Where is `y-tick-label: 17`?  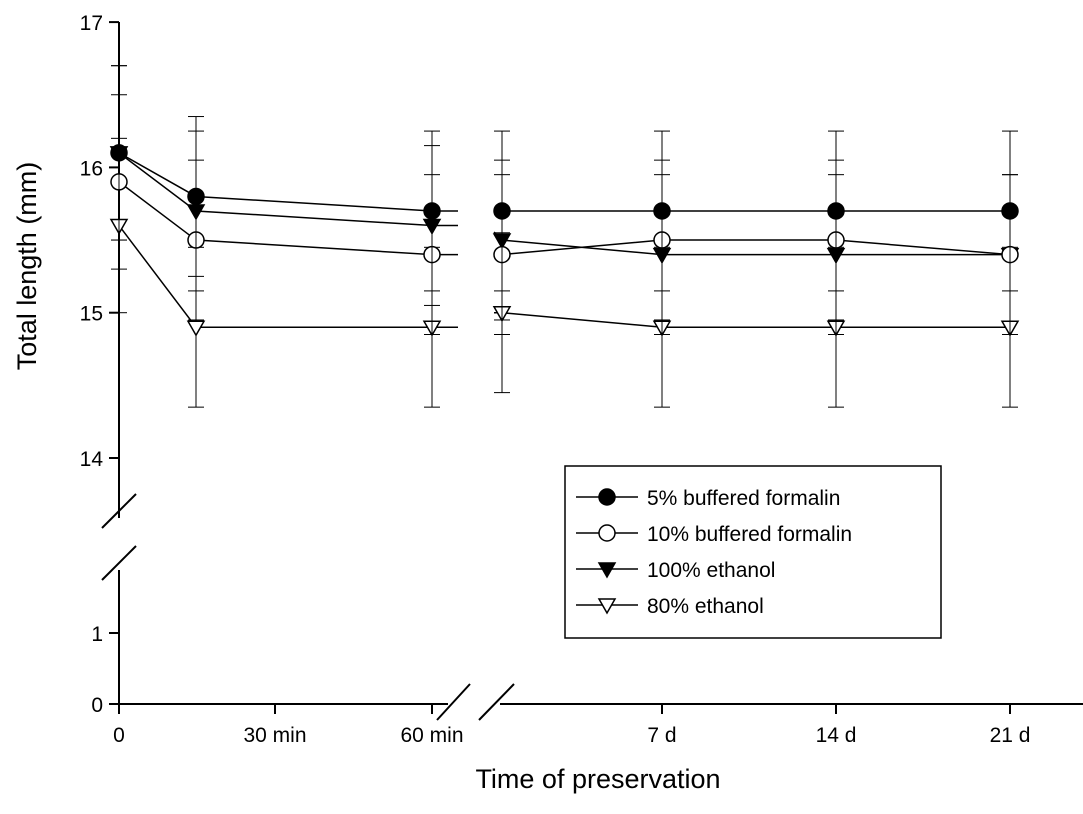
y-tick-label: 17 is located at coordinates (91, 23).